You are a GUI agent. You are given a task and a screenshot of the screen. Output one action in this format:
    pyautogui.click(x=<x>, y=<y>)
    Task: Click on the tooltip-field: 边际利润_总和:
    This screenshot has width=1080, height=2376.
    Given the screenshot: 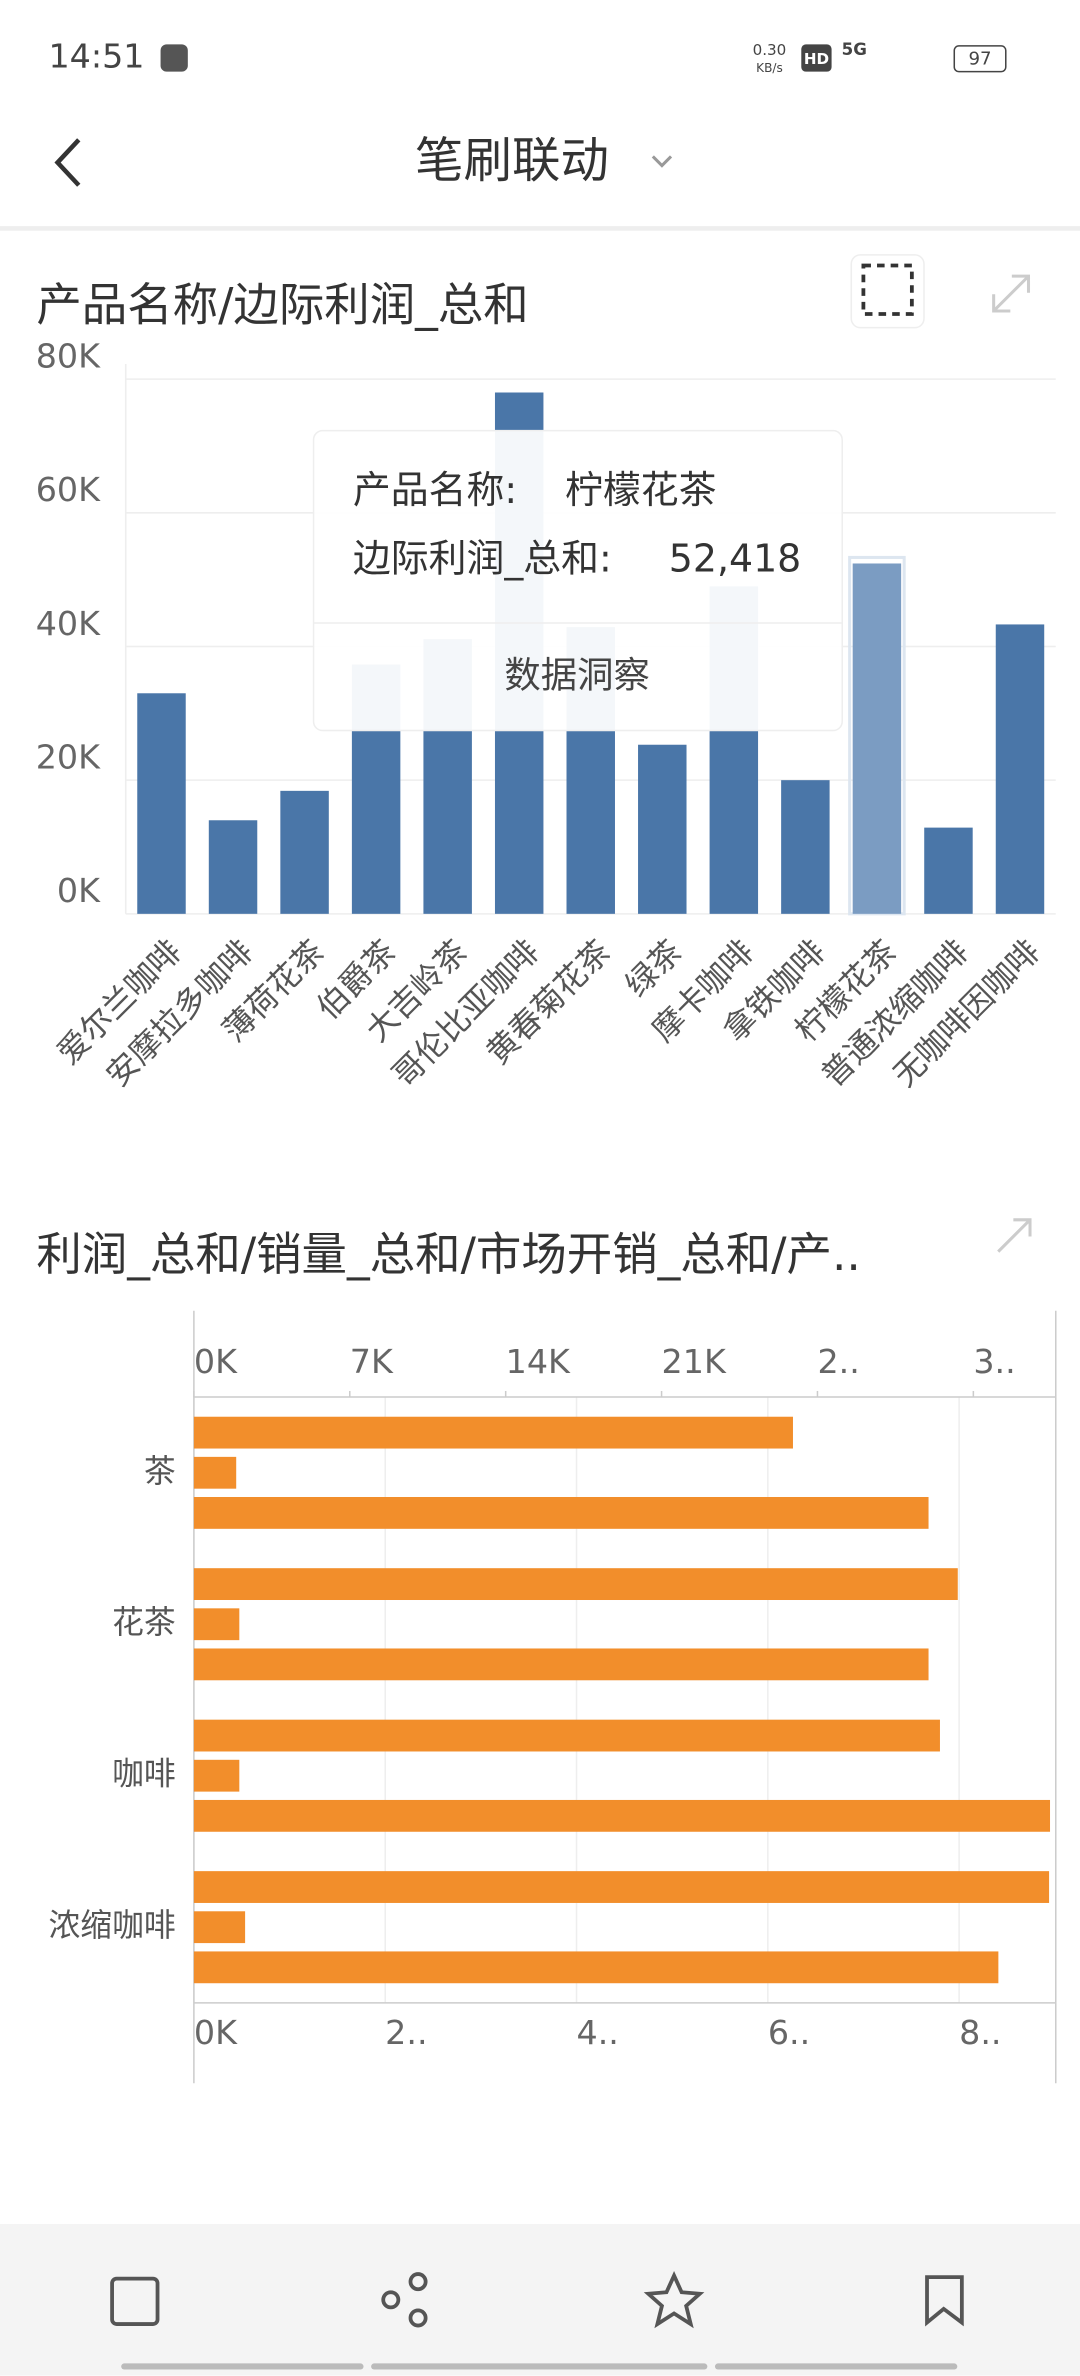 What is the action you would take?
    pyautogui.click(x=482, y=558)
    